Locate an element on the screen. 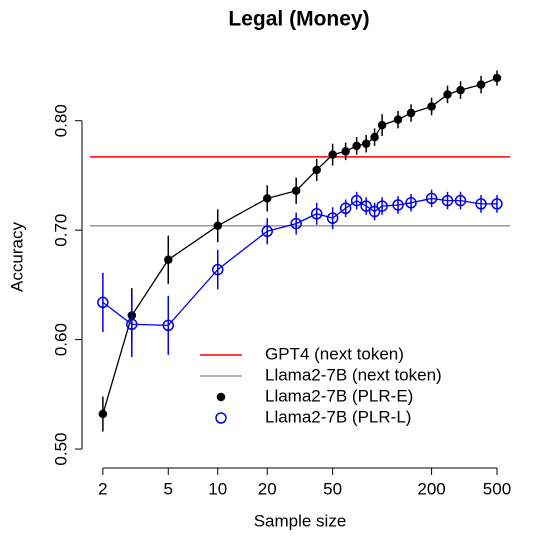 This screenshot has height=540, width=540. x-tick-label: 50 is located at coordinates (332, 488).